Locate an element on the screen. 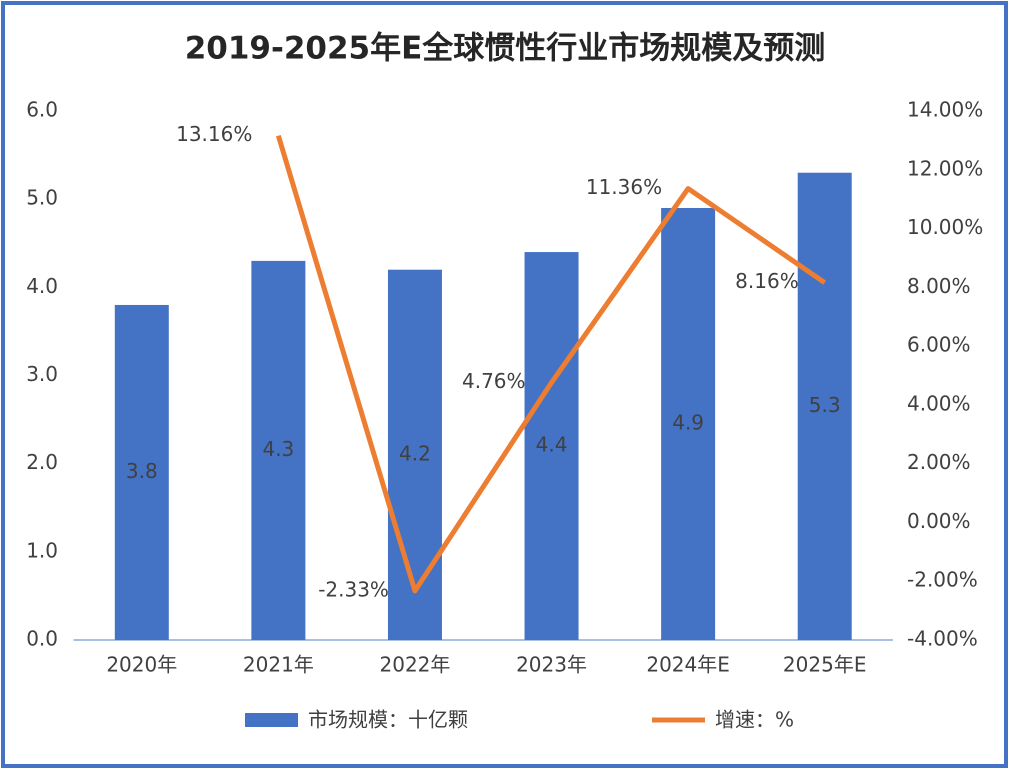 Image resolution: width=1009 pixels, height=769 pixels. y-tick-label: 3.0 is located at coordinates (42, 374).